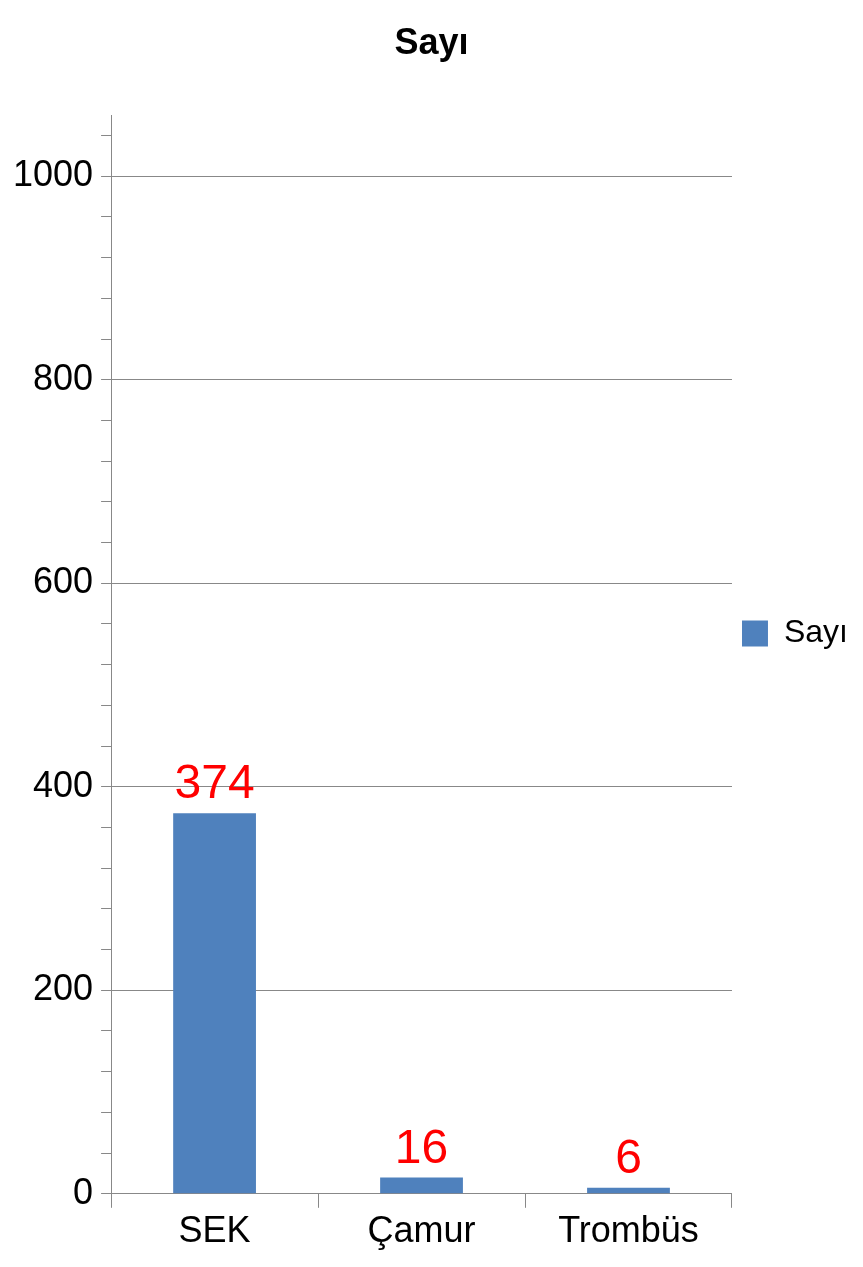 Image resolution: width=863 pixels, height=1267 pixels. I want to click on legend-label: Sayı, so click(815, 631).